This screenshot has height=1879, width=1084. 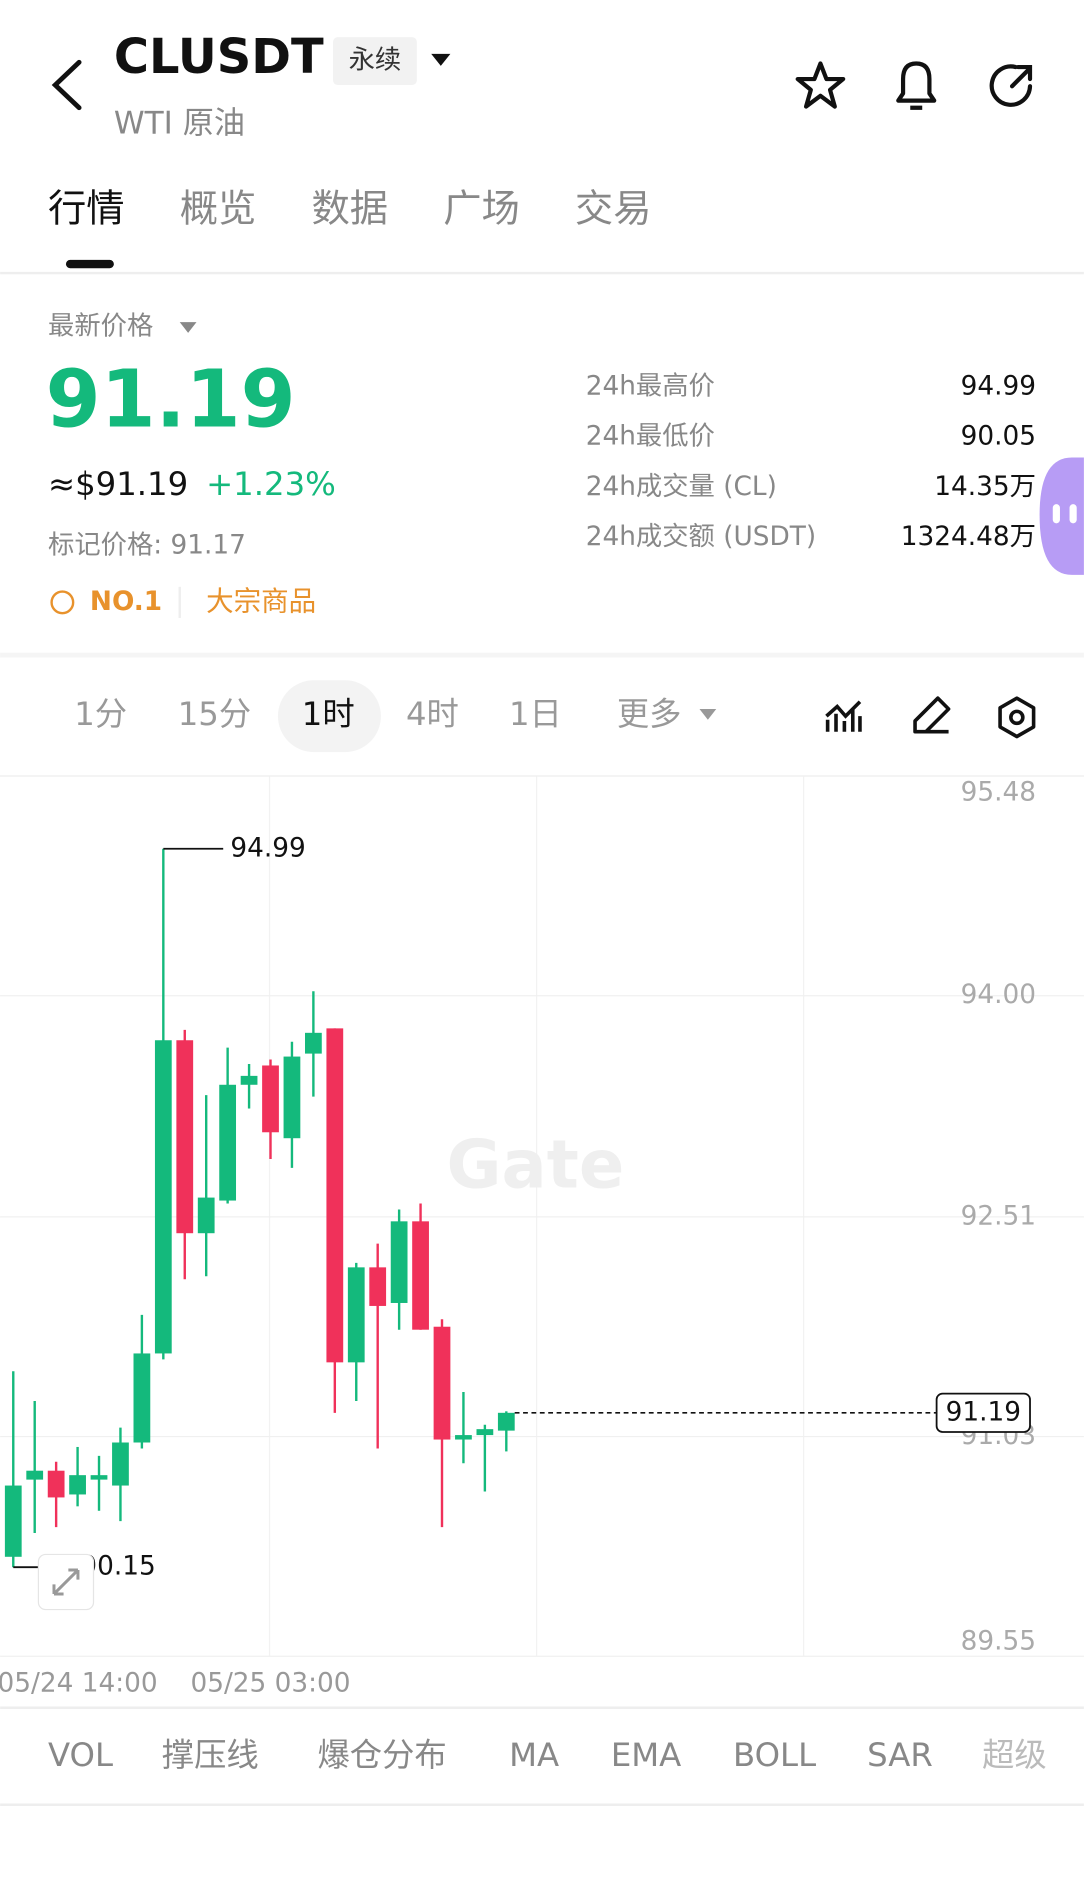 I want to click on price-dropdown, so click(x=188, y=327).